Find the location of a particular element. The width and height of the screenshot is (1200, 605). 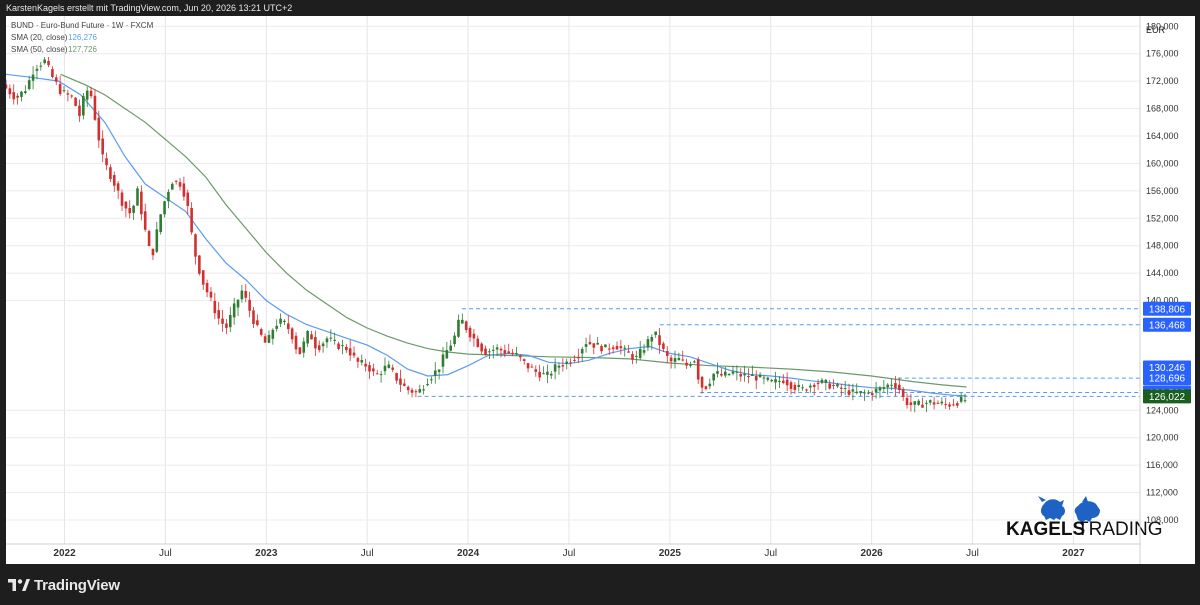

tradingview-logo: TradingView is located at coordinates (64, 585).